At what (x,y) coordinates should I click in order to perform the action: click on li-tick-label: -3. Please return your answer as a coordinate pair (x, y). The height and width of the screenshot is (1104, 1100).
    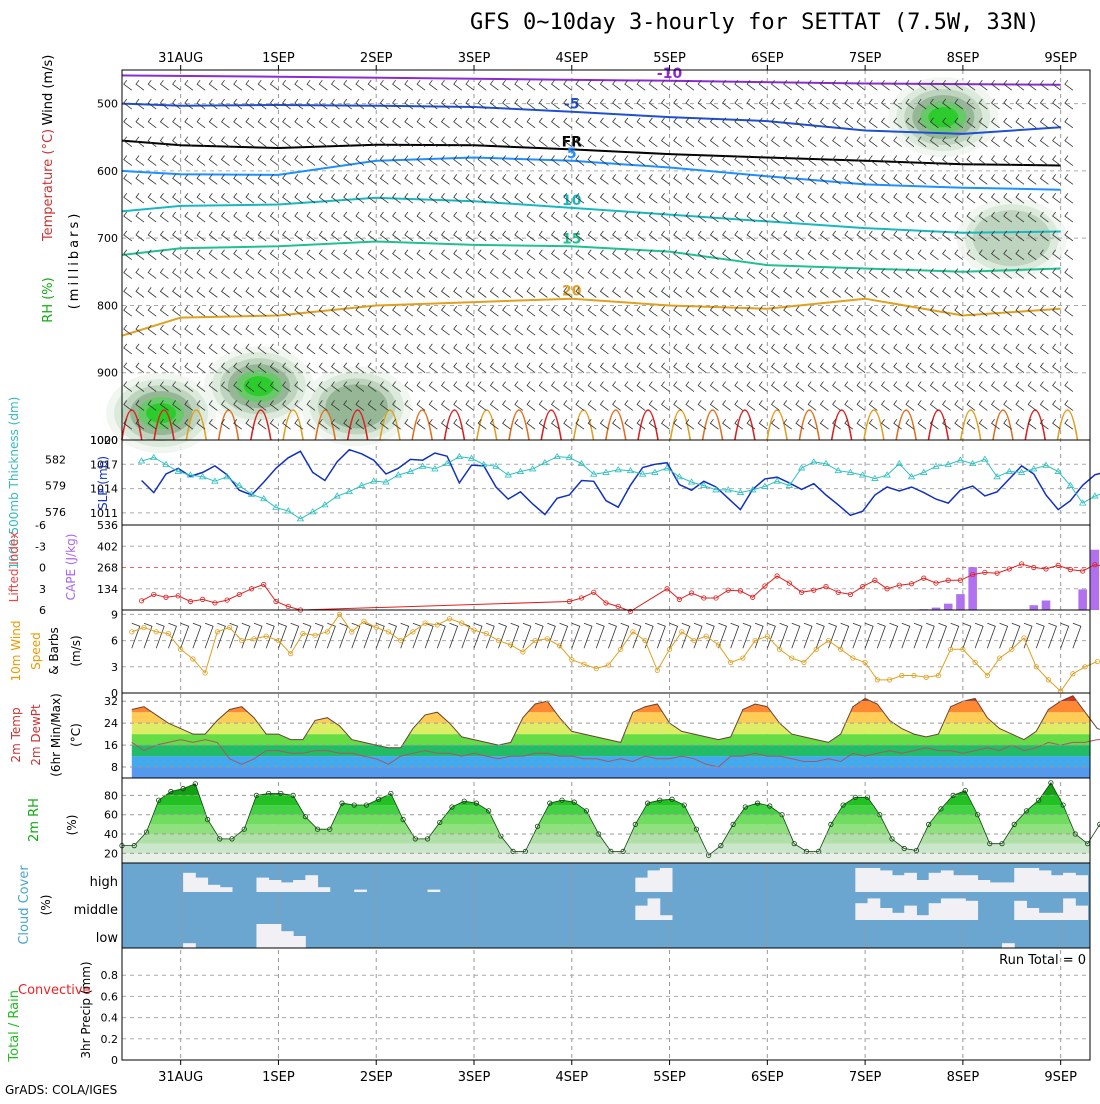
    Looking at the image, I should click on (40, 546).